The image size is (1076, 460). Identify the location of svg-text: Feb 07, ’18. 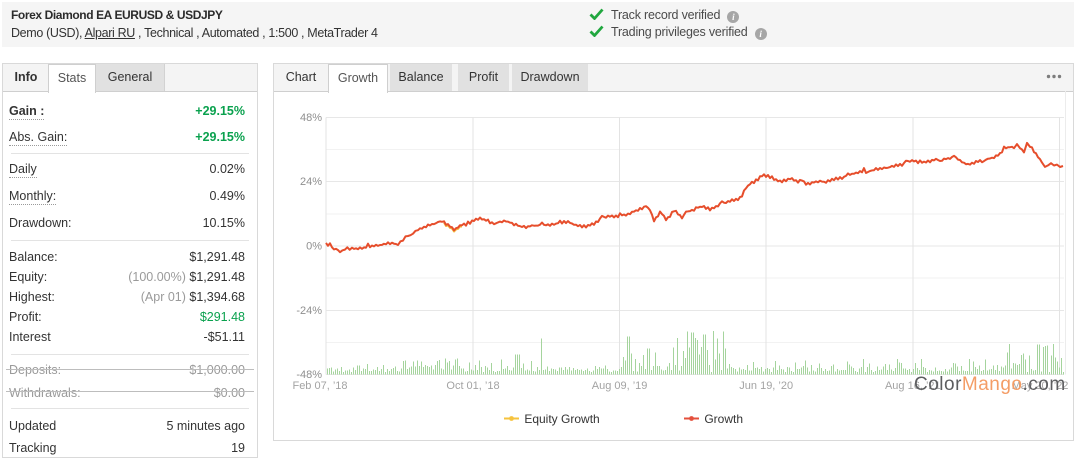
(319, 386).